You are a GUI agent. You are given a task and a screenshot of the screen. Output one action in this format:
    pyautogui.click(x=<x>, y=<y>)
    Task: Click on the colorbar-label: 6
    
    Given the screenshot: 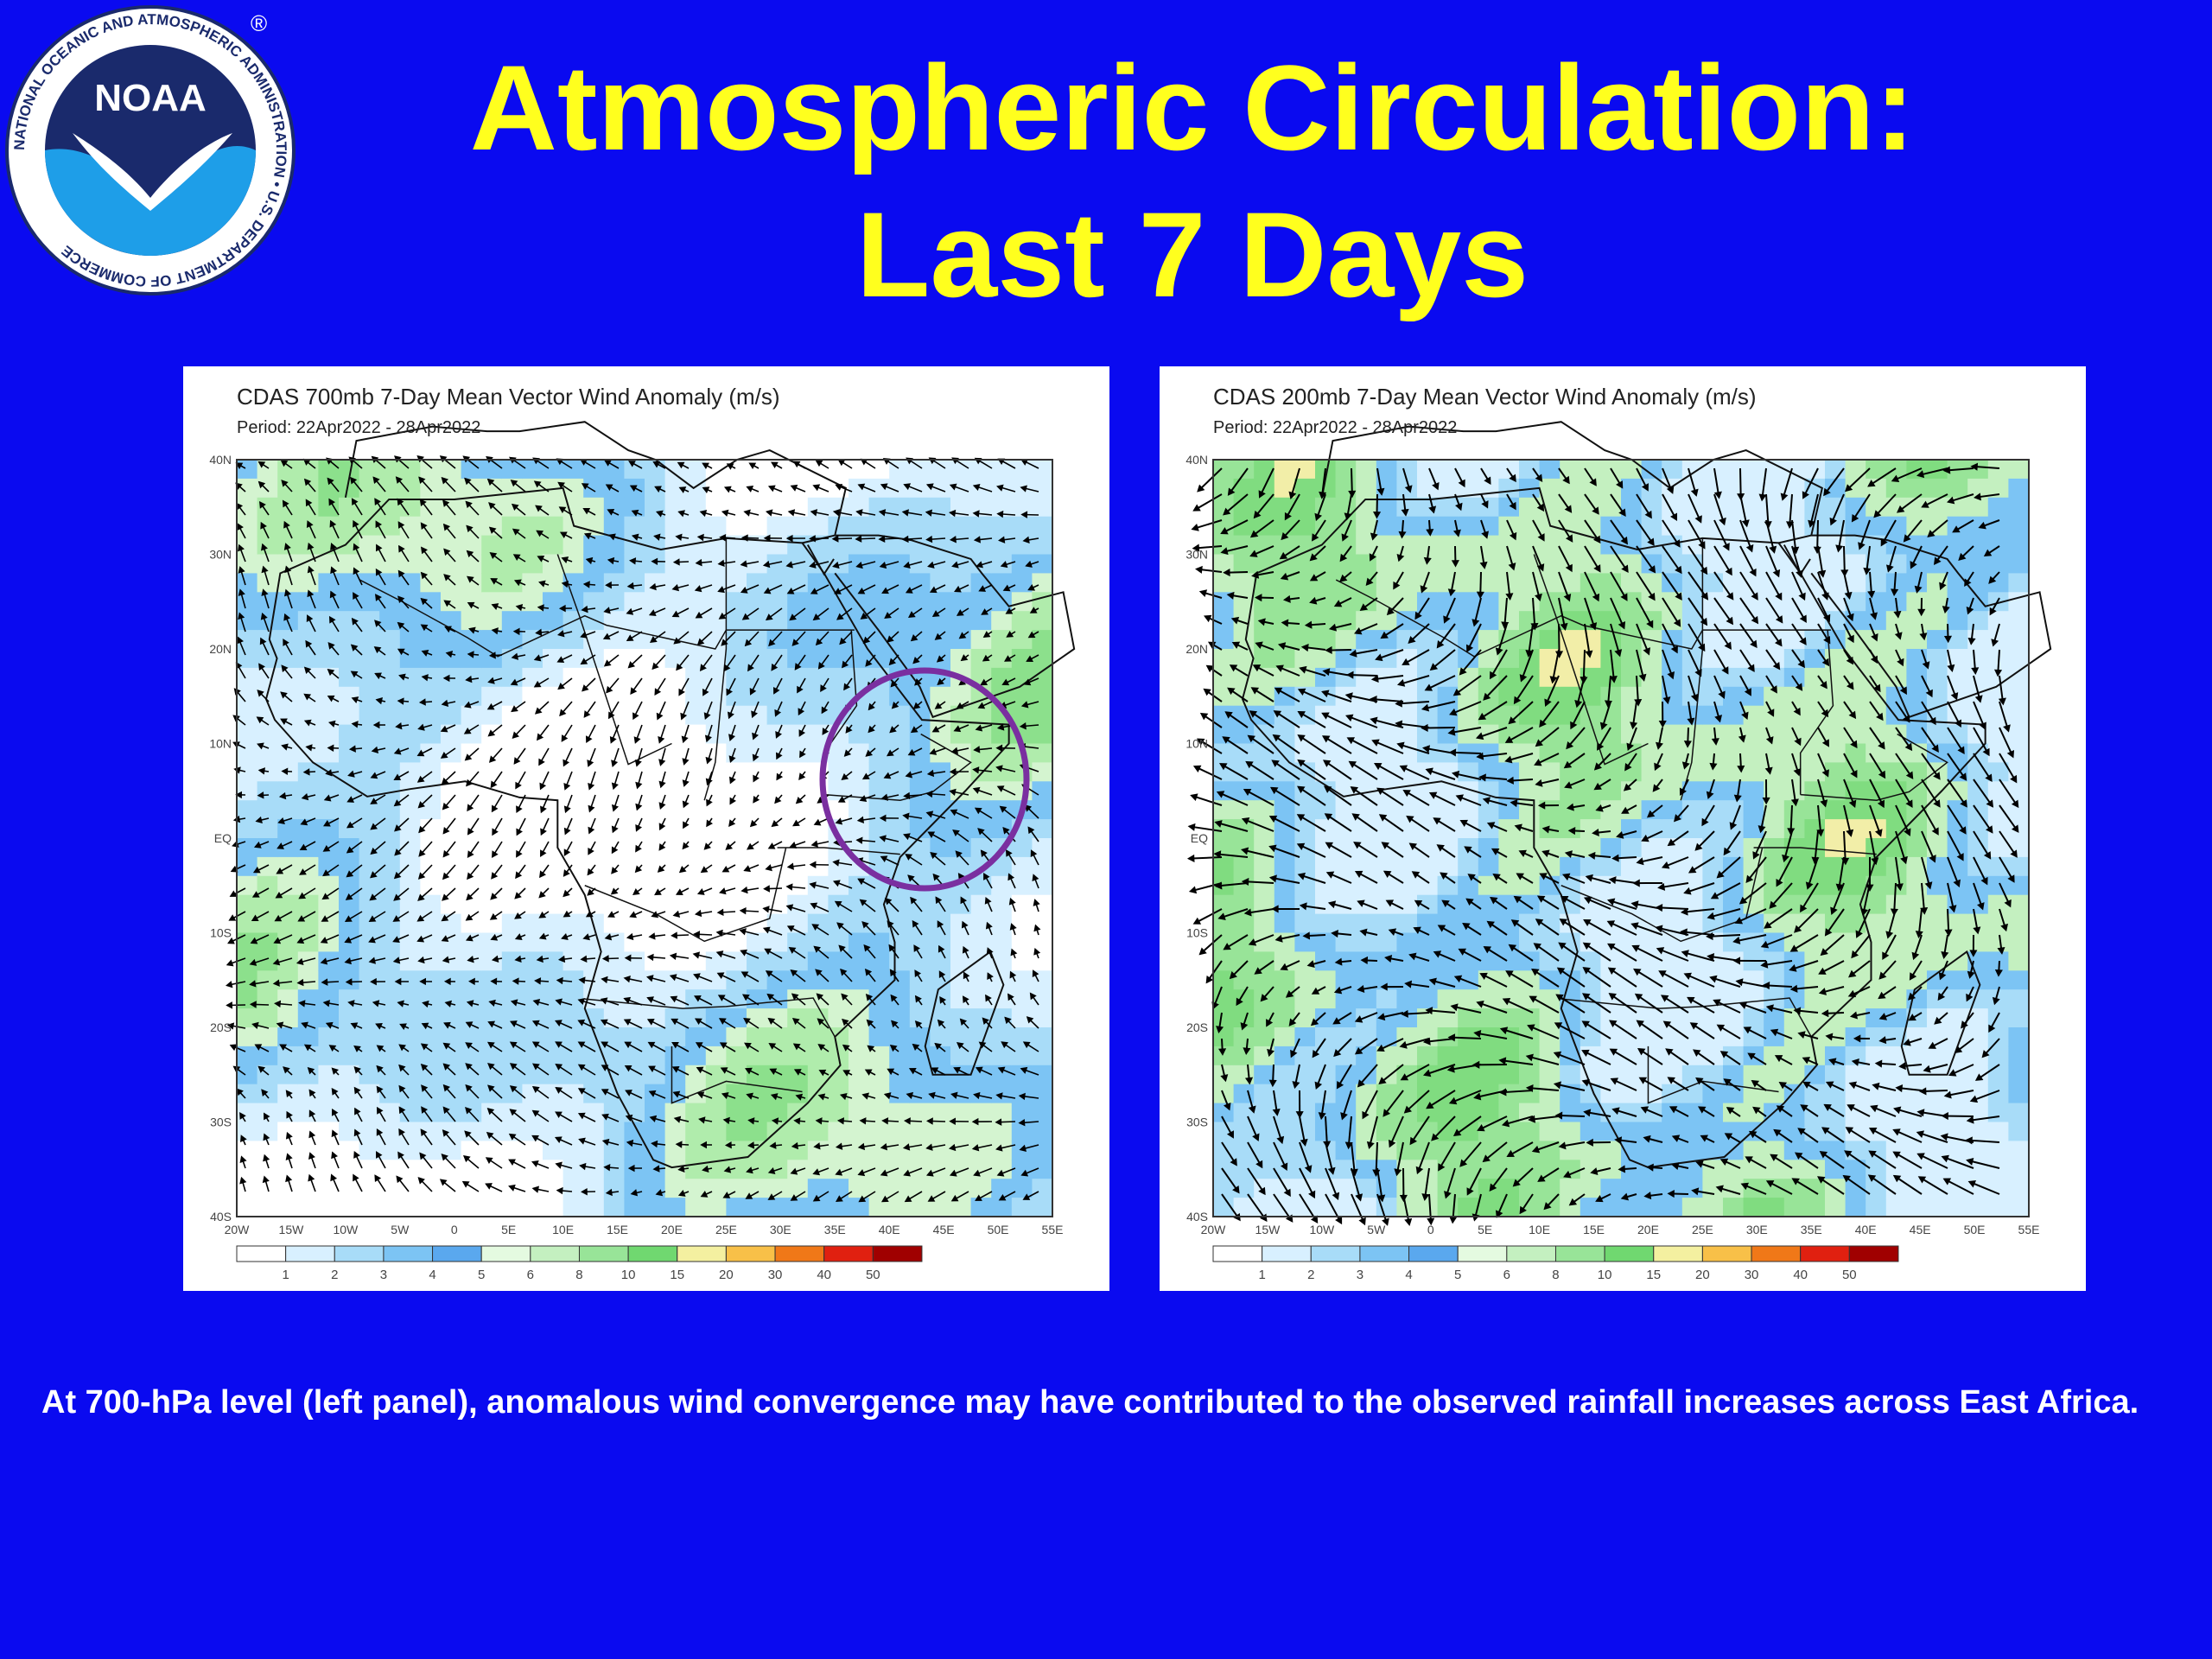 What is the action you would take?
    pyautogui.click(x=530, y=1275)
    